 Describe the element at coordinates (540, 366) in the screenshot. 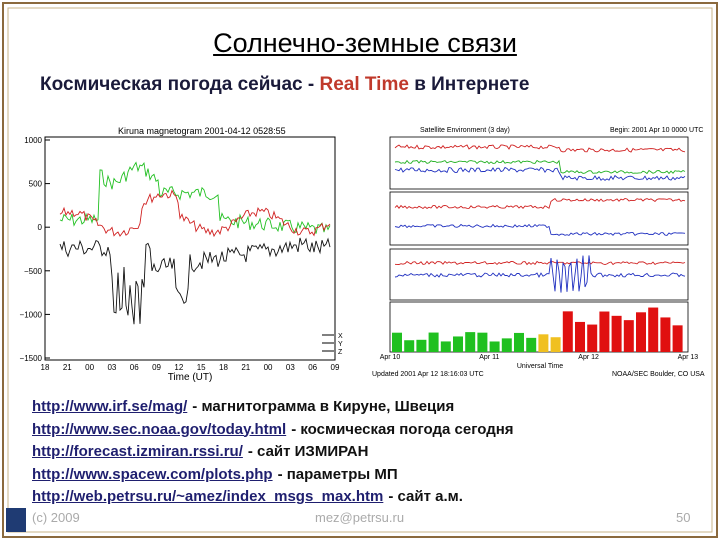

I see `satellite-xlabel: Universal Time` at that location.